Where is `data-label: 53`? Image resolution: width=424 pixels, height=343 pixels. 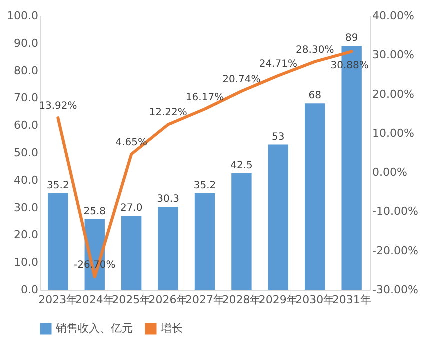
data-label: 53 is located at coordinates (278, 137).